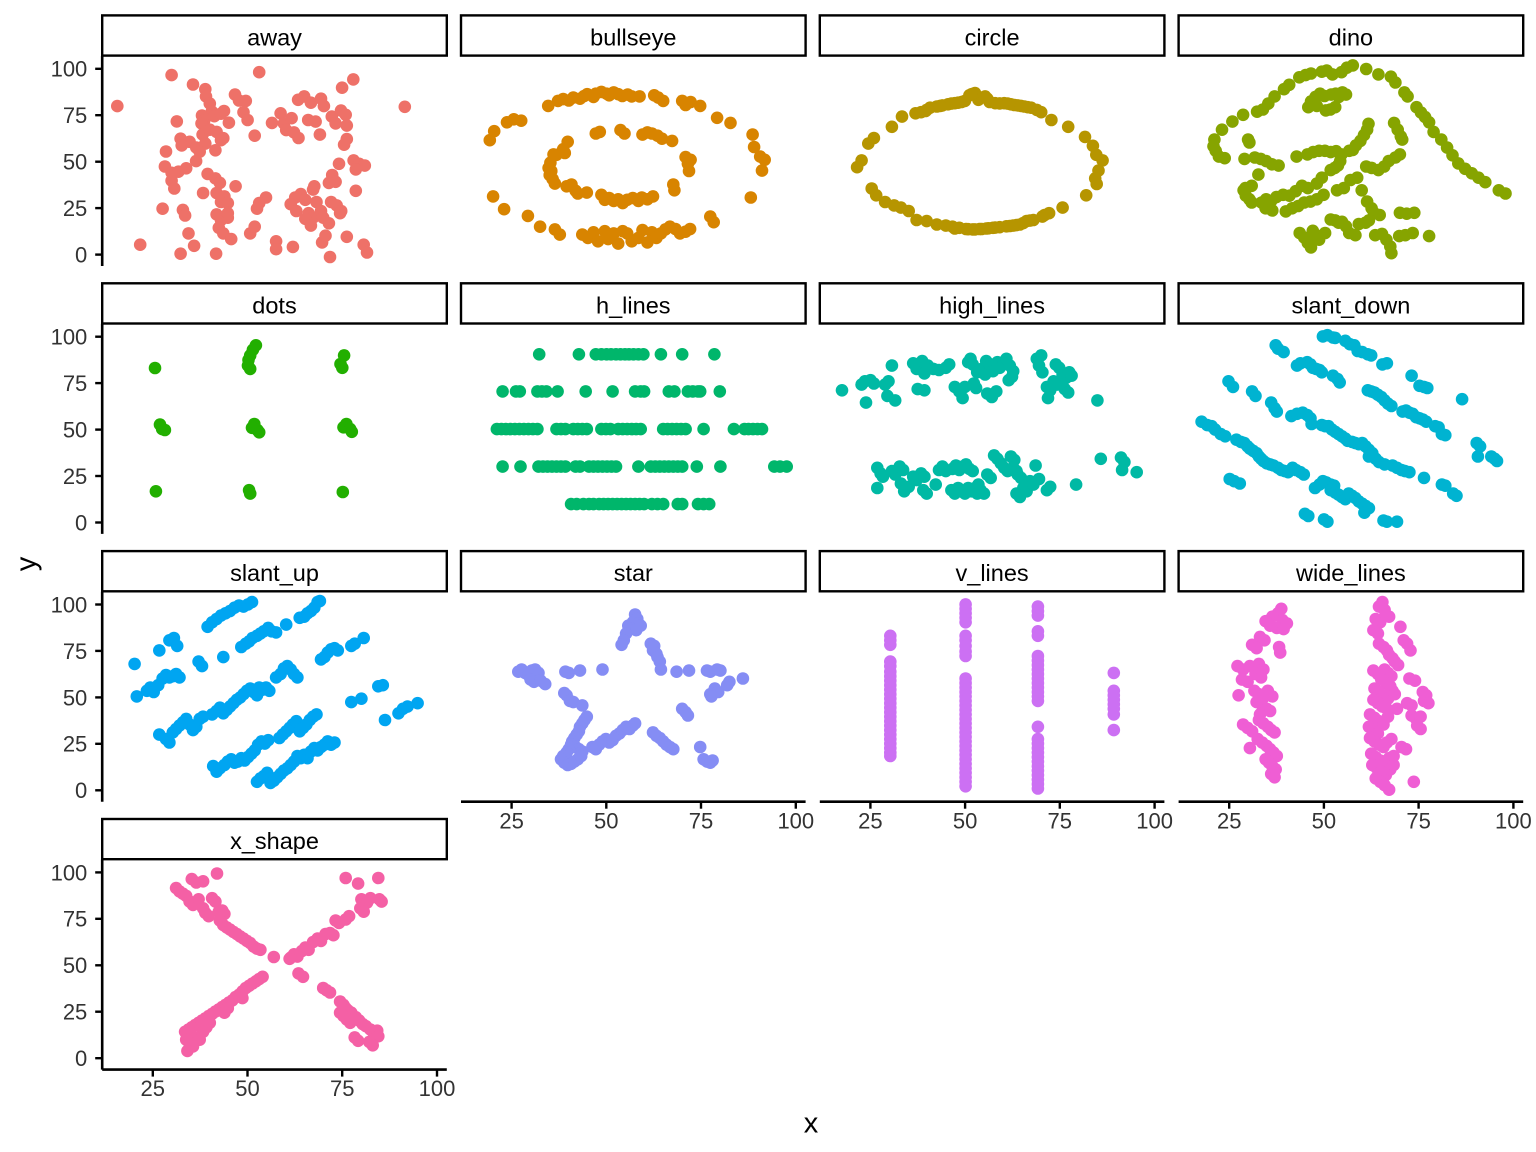 This screenshot has width=1536, height=1152. Describe the element at coordinates (992, 37) in the screenshot. I see `svg-text: circle` at that location.